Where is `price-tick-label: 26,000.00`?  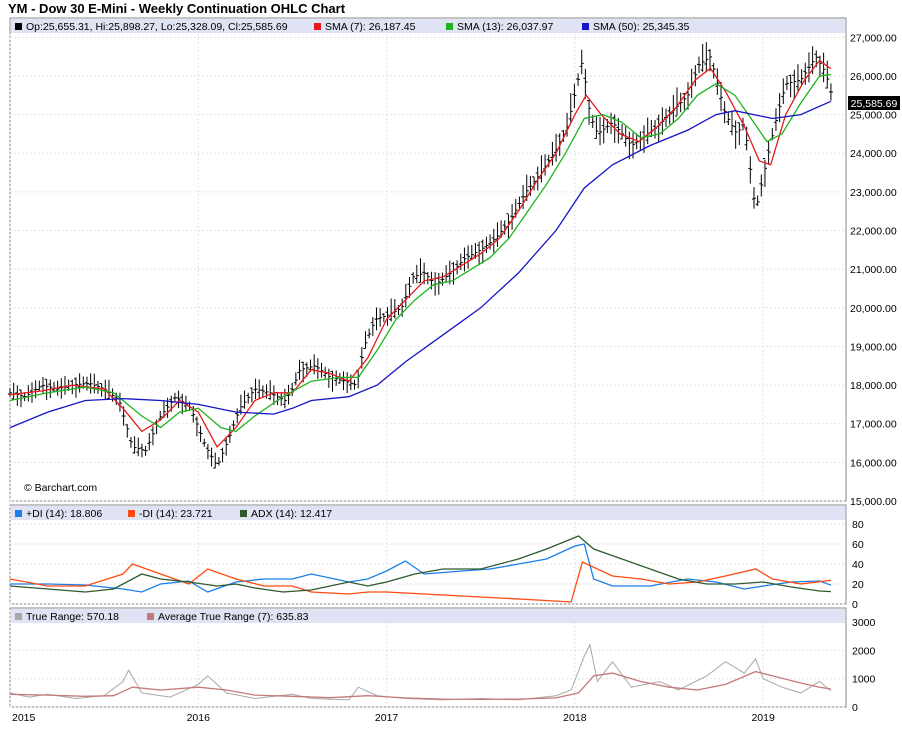
price-tick-label: 26,000.00 is located at coordinates (873, 77).